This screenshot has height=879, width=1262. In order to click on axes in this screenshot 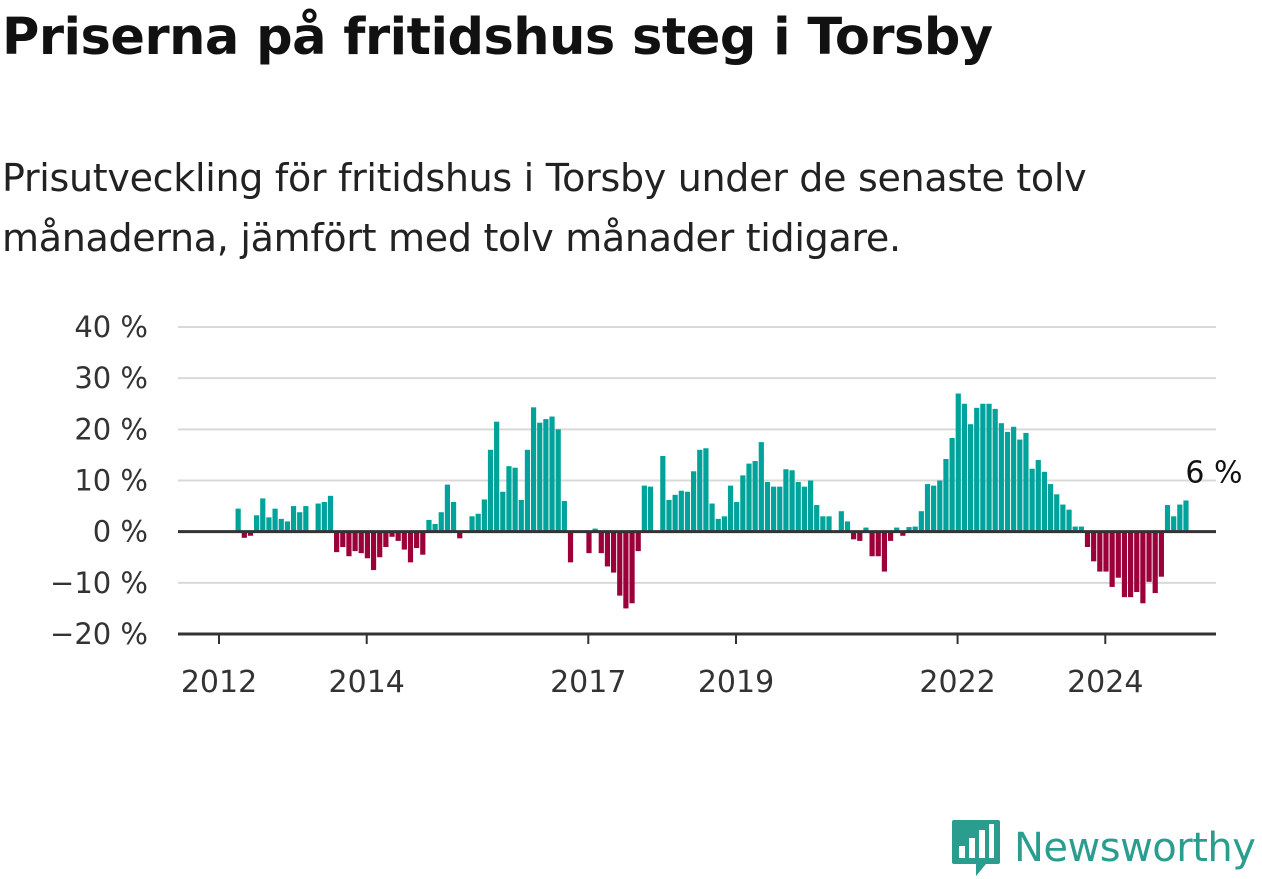, I will do `click(697, 587)`.